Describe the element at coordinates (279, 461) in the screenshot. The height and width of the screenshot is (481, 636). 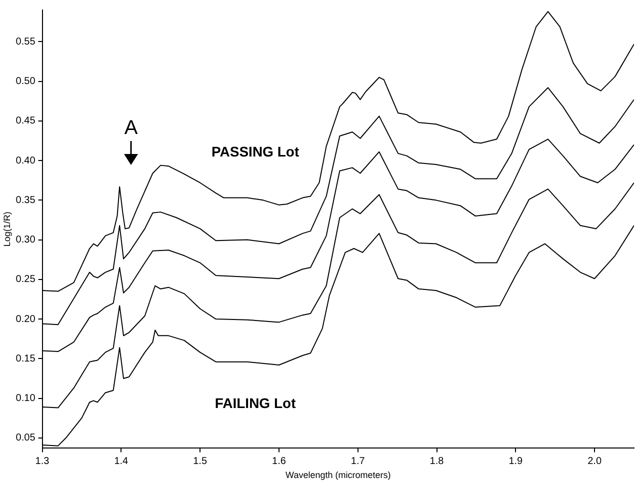
I see `x-tick-label: 1.6` at that location.